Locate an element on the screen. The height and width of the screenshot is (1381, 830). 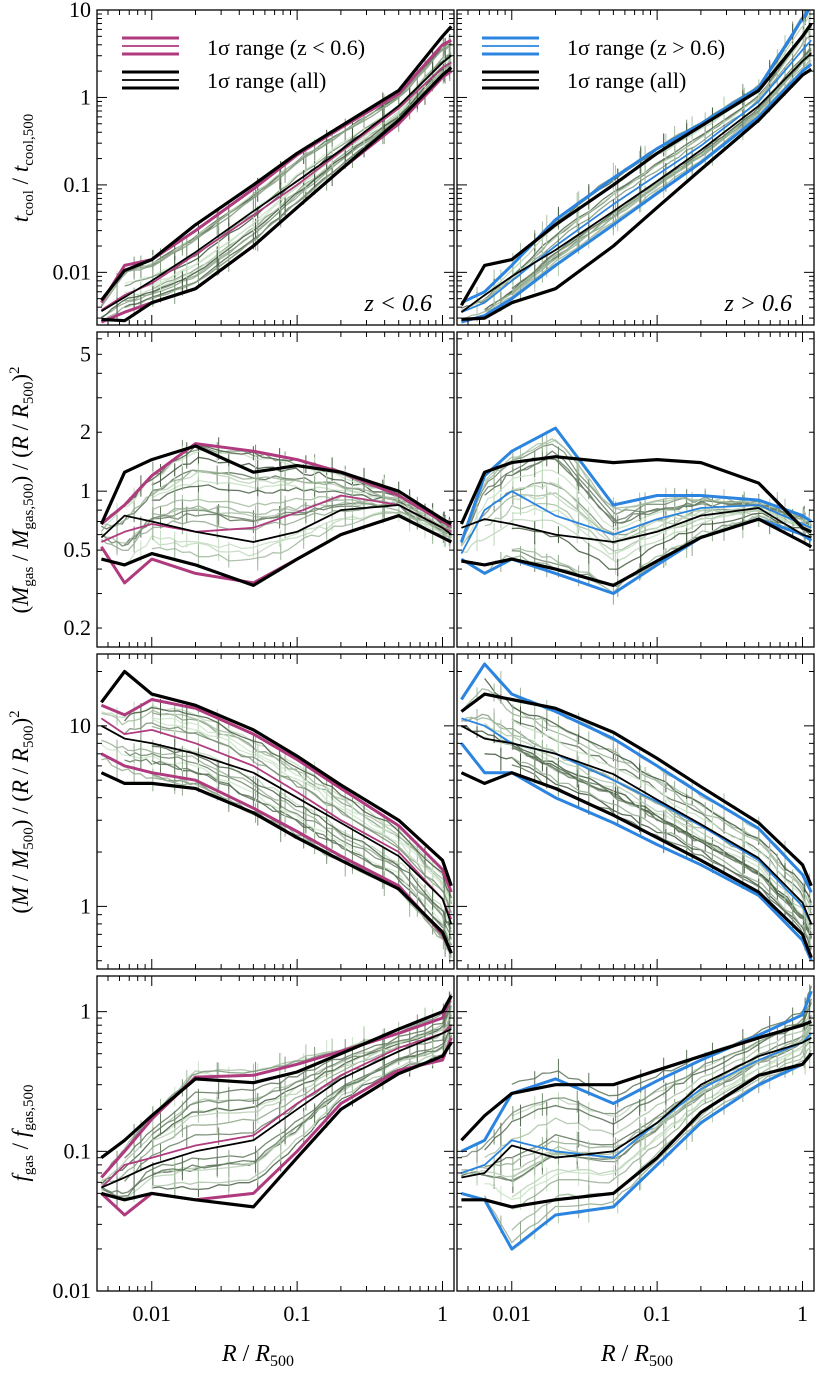
y-tick-label: 0.5 is located at coordinates (78, 549).